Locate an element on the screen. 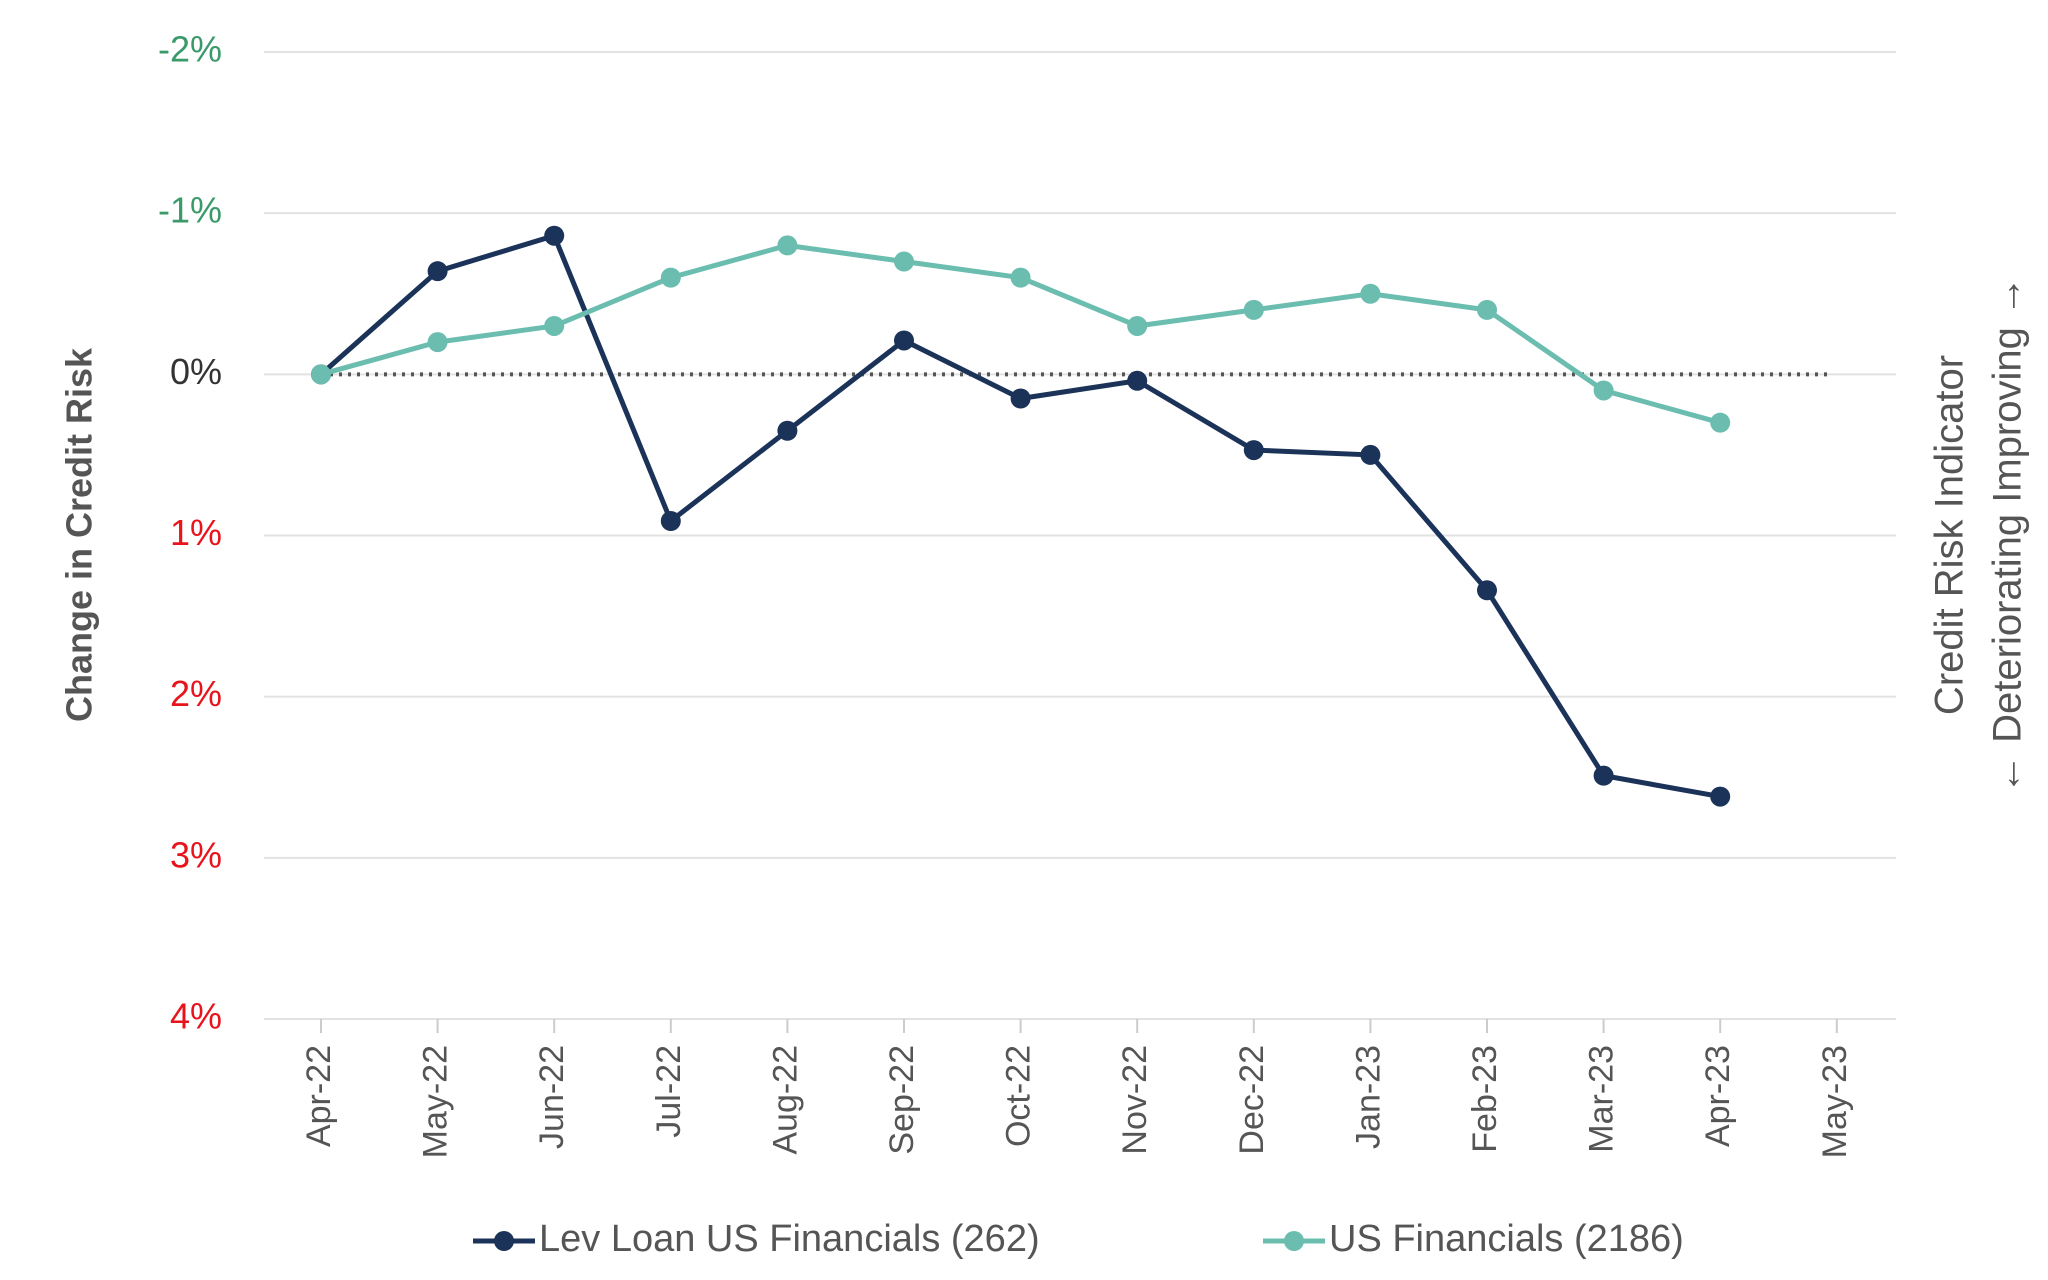 This screenshot has width=2048, height=1280. x-tick-label: Jul-22 is located at coordinates (669, 1091).